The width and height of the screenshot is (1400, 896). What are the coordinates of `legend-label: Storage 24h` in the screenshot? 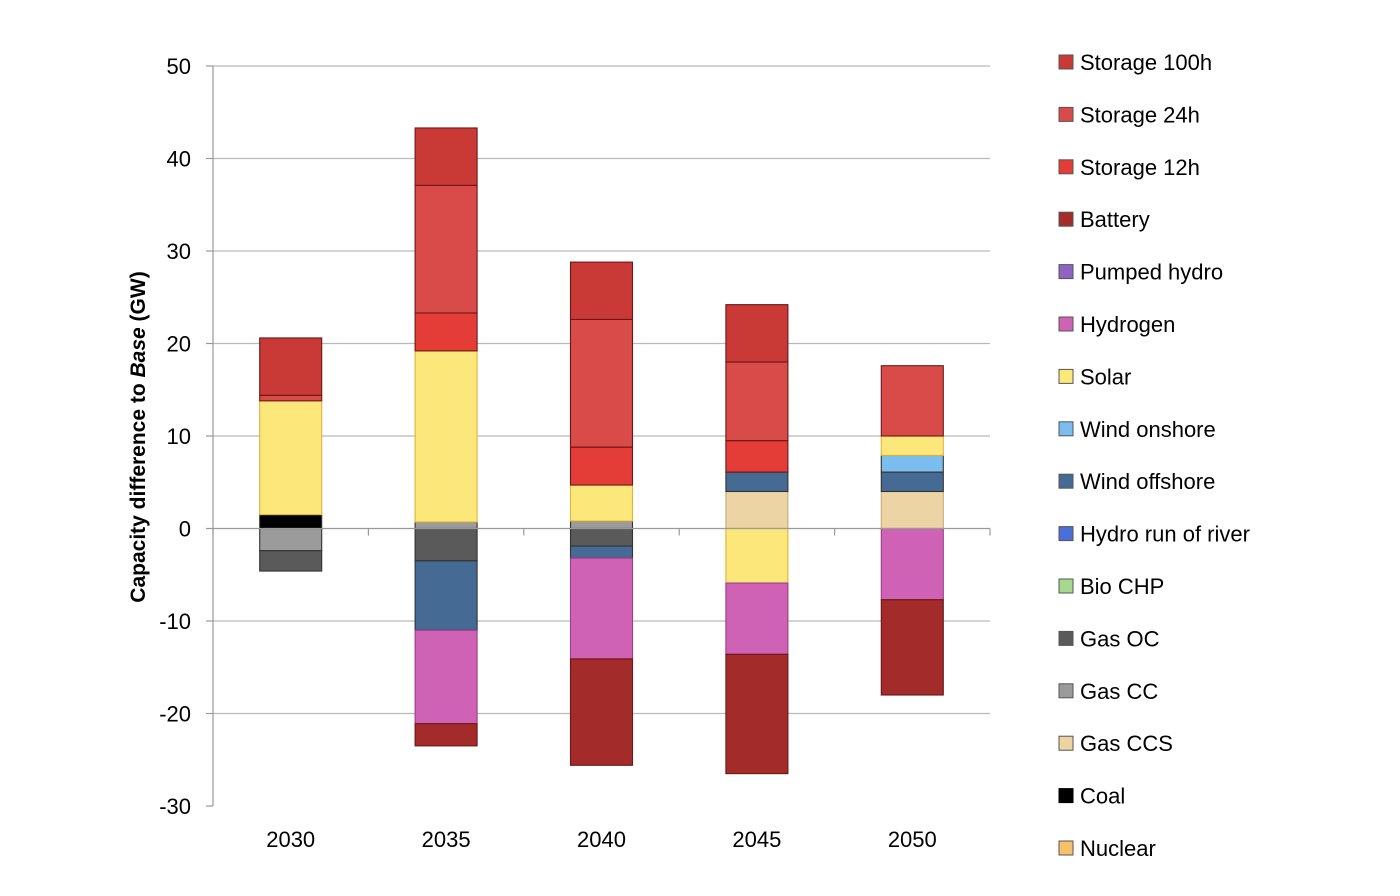 It's located at (1140, 114).